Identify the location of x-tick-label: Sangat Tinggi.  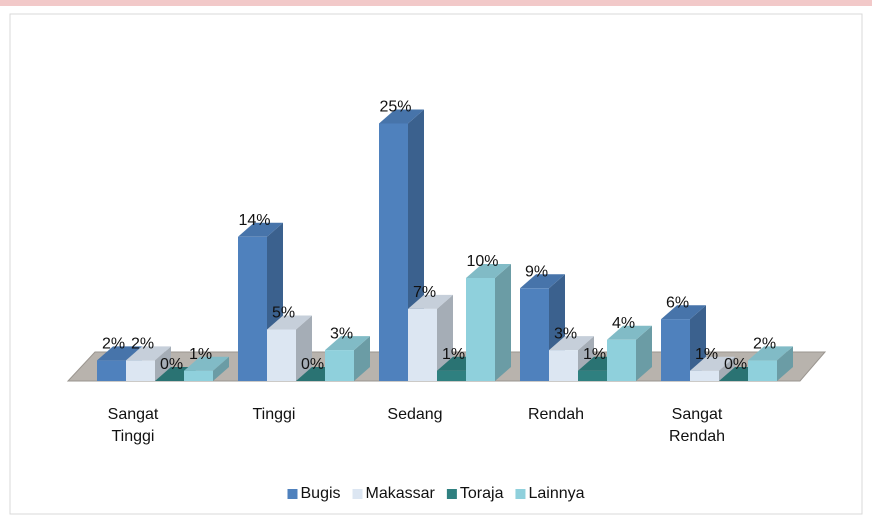
(133, 425).